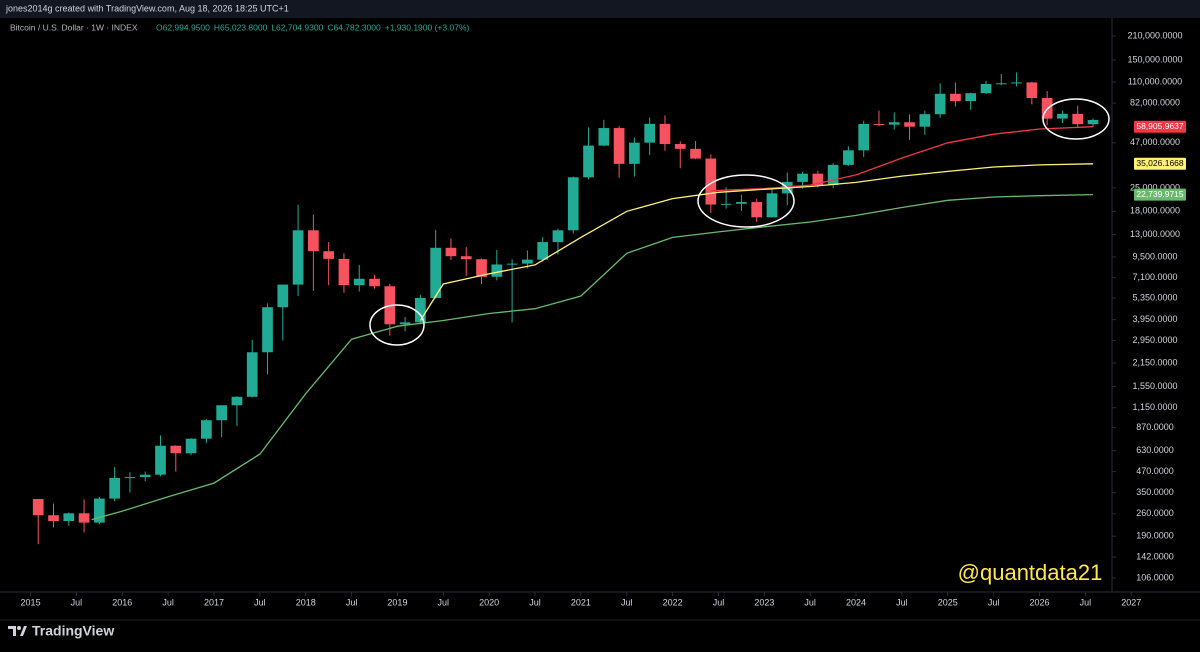 This screenshot has width=1200, height=652. What do you see at coordinates (241, 27) in the screenshot?
I see `ohlc-value: H65,023.8000` at bounding box center [241, 27].